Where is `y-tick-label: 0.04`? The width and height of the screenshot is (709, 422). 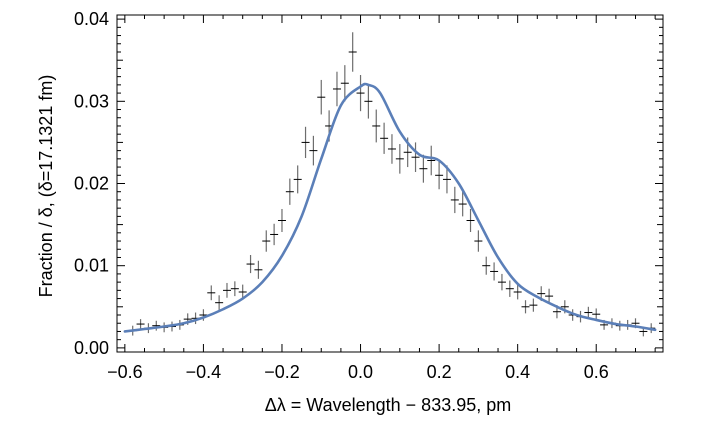 y-tick-label: 0.04 is located at coordinates (91, 19).